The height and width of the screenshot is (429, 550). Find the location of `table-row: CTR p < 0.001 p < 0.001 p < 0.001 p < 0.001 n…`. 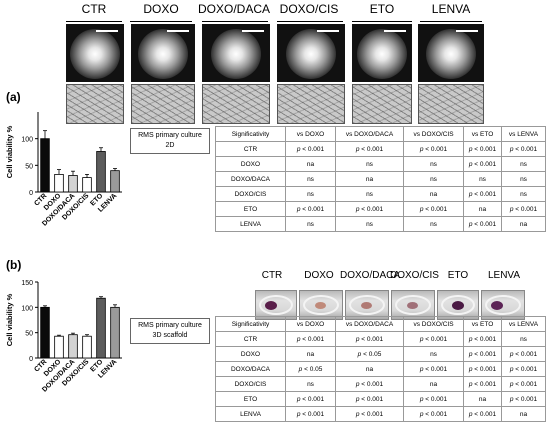

table-row: CTR p < 0.001 p < 0.001 p < 0.001 p < 0.001 n… is located at coordinates (380, 339).